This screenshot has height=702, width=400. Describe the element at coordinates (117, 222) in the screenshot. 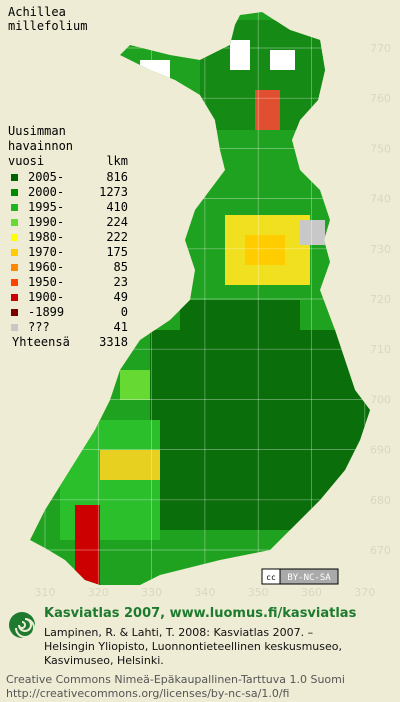

I see `legend-count: 224` at that location.